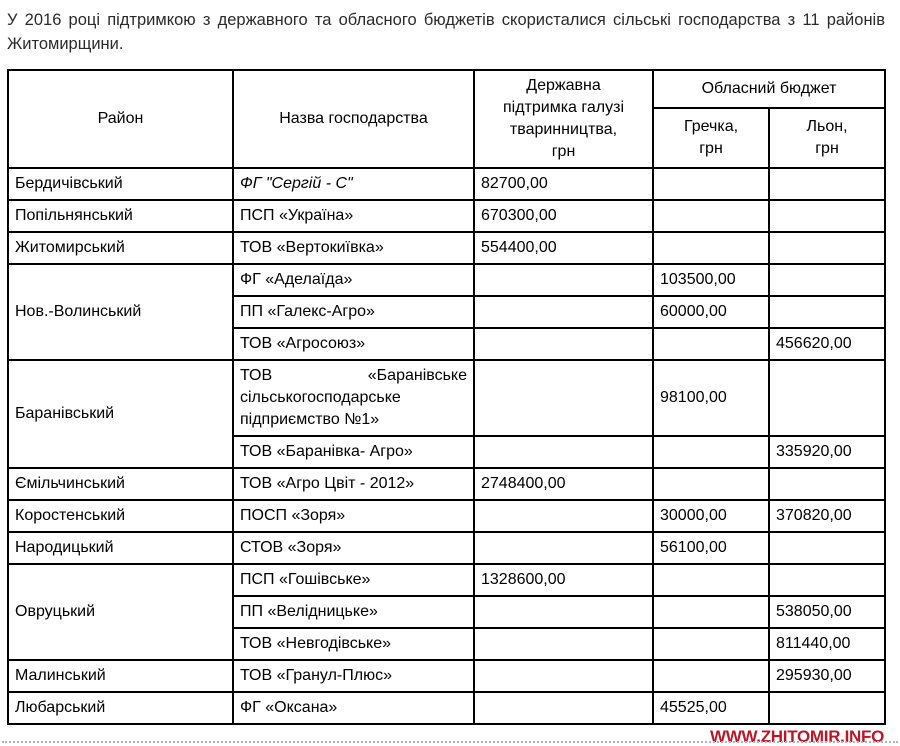  I want to click on district-cell: Нов.-Волинський, so click(120, 312).